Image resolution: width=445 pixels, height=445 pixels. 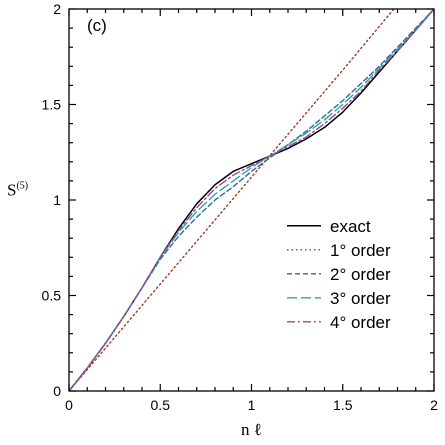 What do you see at coordinates (22, 185) in the screenshot?
I see `y-axis-label-sup: (5)` at bounding box center [22, 185].